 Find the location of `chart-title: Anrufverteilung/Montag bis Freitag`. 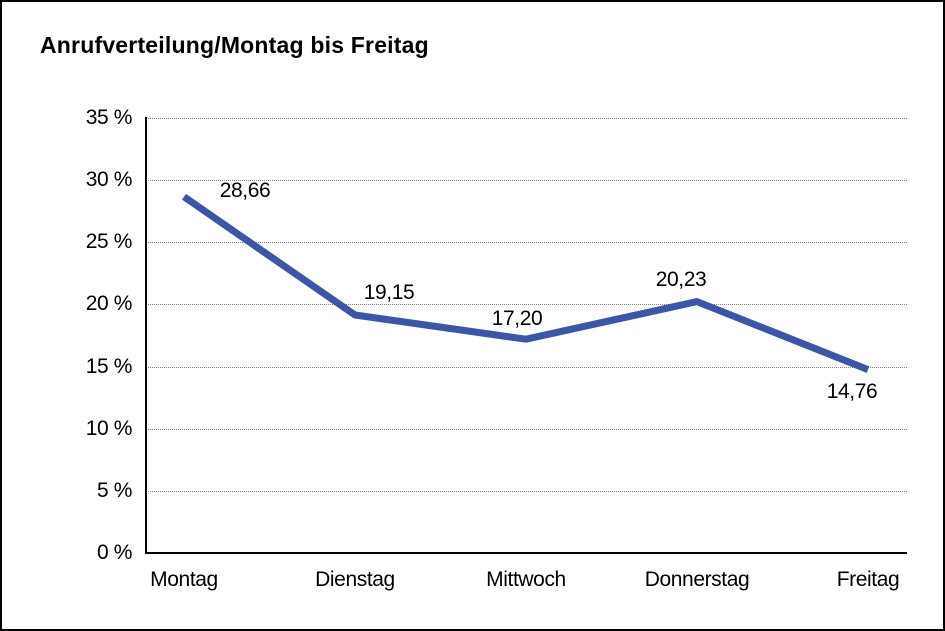

chart-title: Anrufverteilung/Montag bis Freitag is located at coordinates (234, 45).